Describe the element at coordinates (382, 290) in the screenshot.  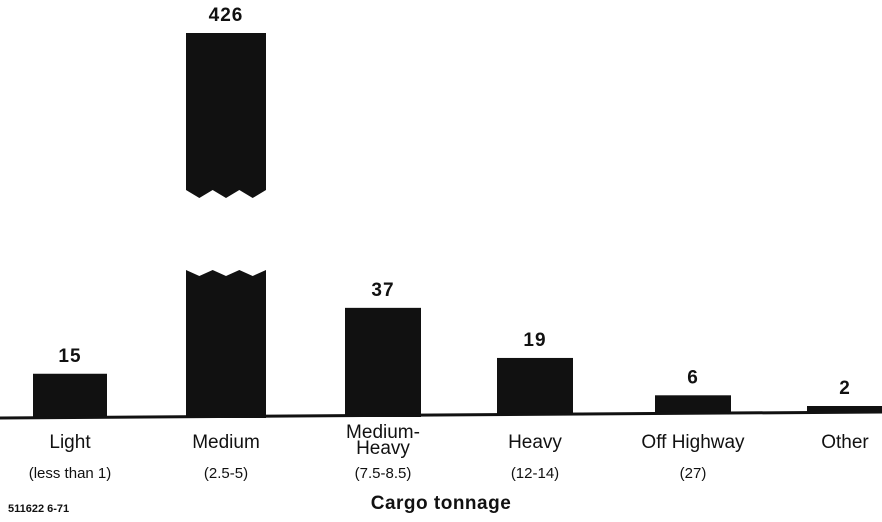
I see `value-label: 37` at that location.